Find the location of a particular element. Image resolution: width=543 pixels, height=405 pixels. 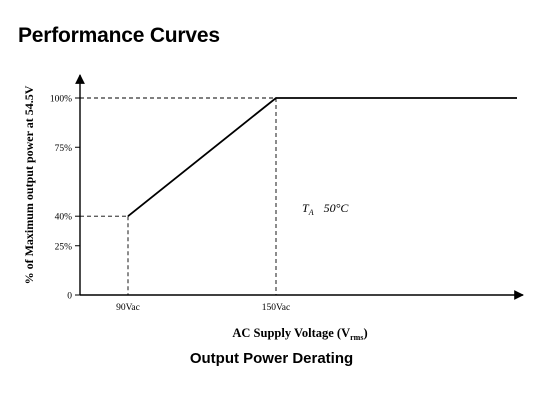

y-tick-labels: 0 25% 40% 75% 100% is located at coordinates (65, 198).